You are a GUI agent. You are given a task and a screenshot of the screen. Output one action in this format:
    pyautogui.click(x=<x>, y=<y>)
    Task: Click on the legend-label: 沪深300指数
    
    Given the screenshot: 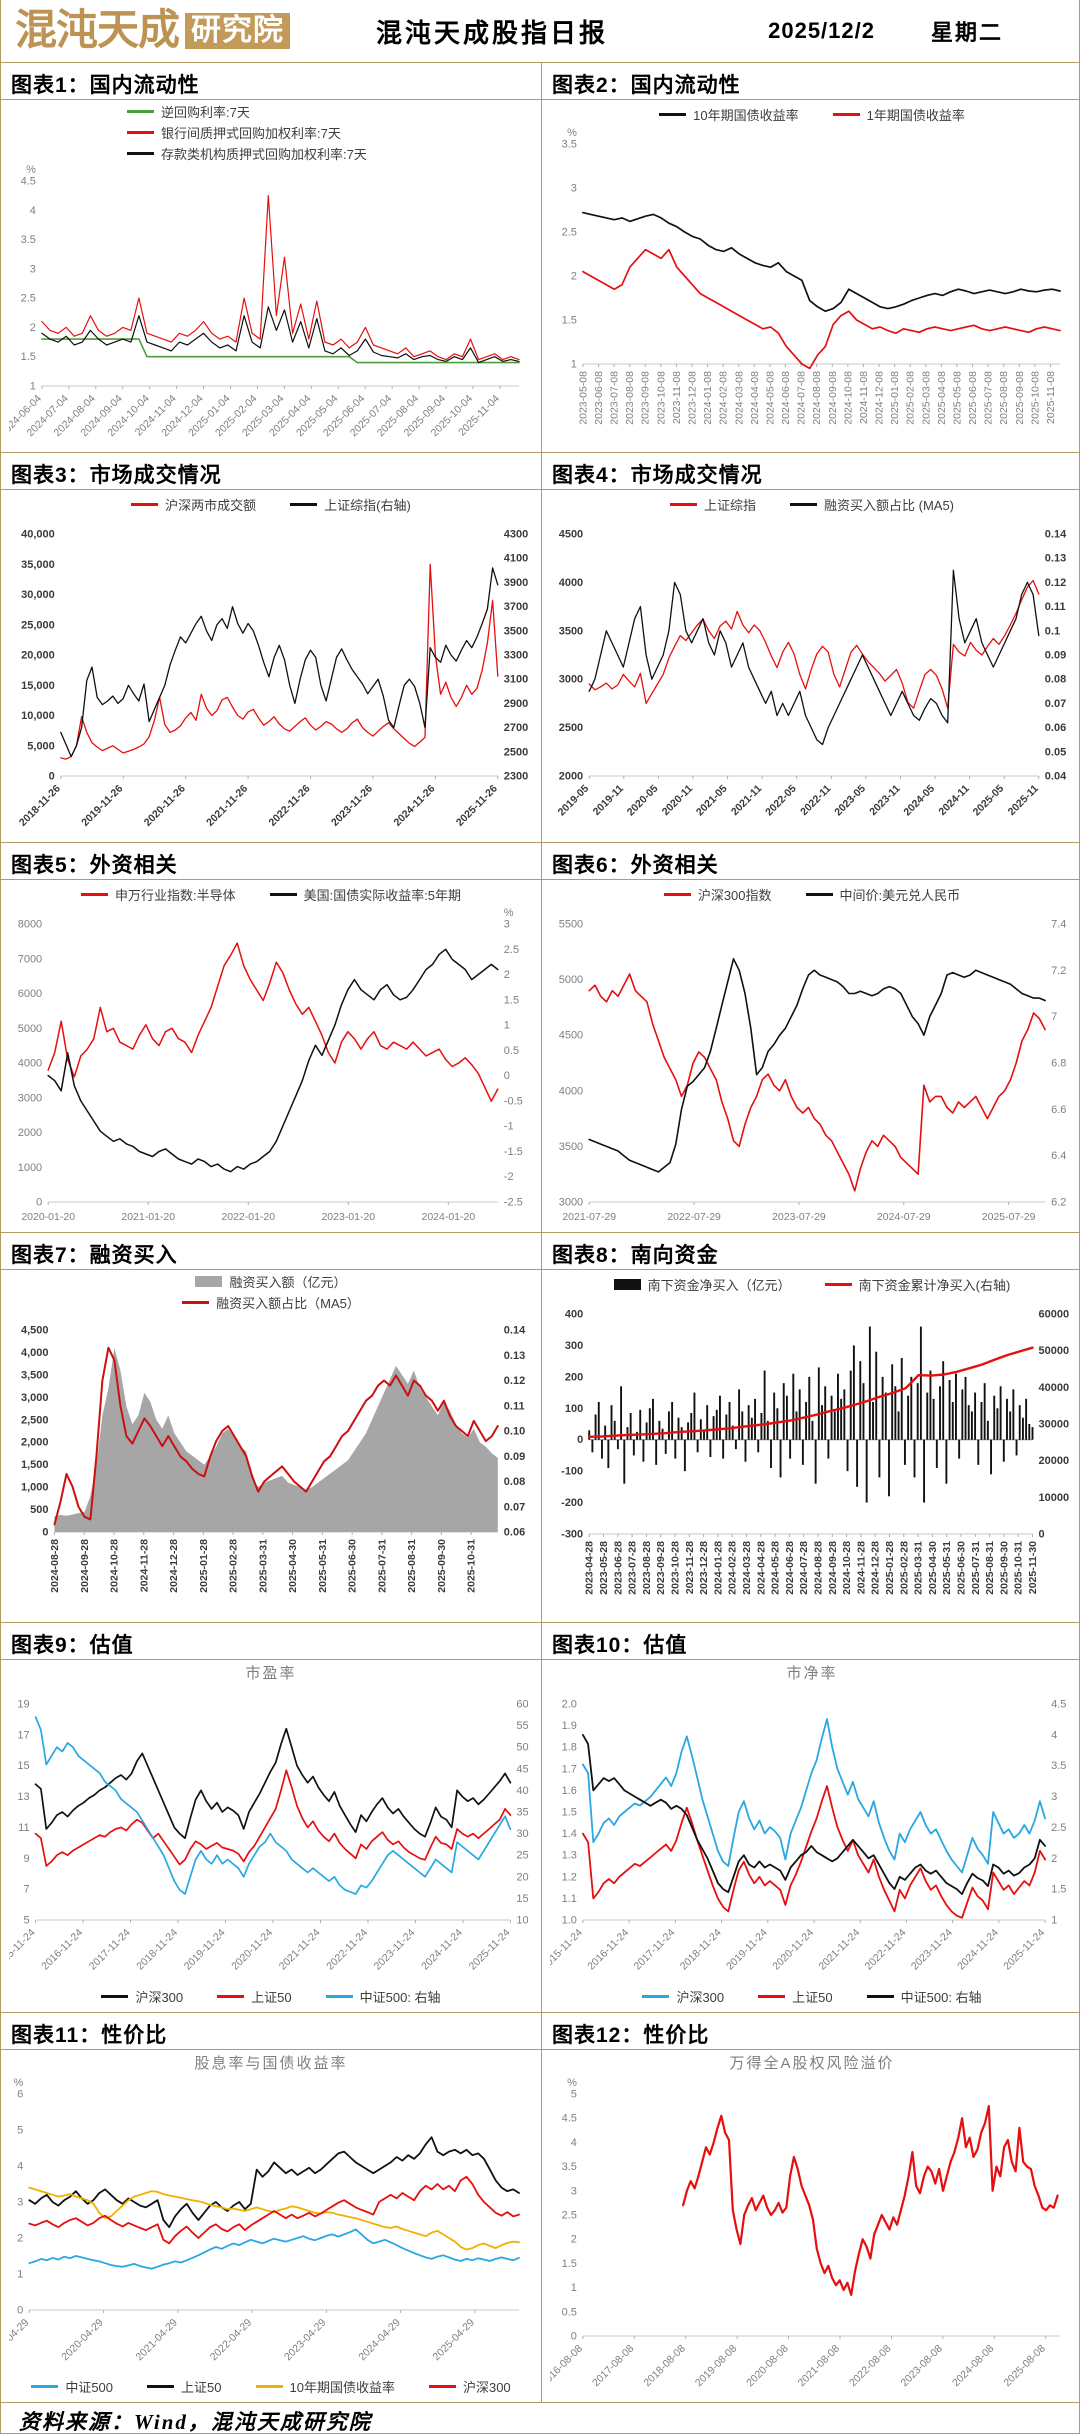 What is the action you would take?
    pyautogui.click(x=734, y=895)
    